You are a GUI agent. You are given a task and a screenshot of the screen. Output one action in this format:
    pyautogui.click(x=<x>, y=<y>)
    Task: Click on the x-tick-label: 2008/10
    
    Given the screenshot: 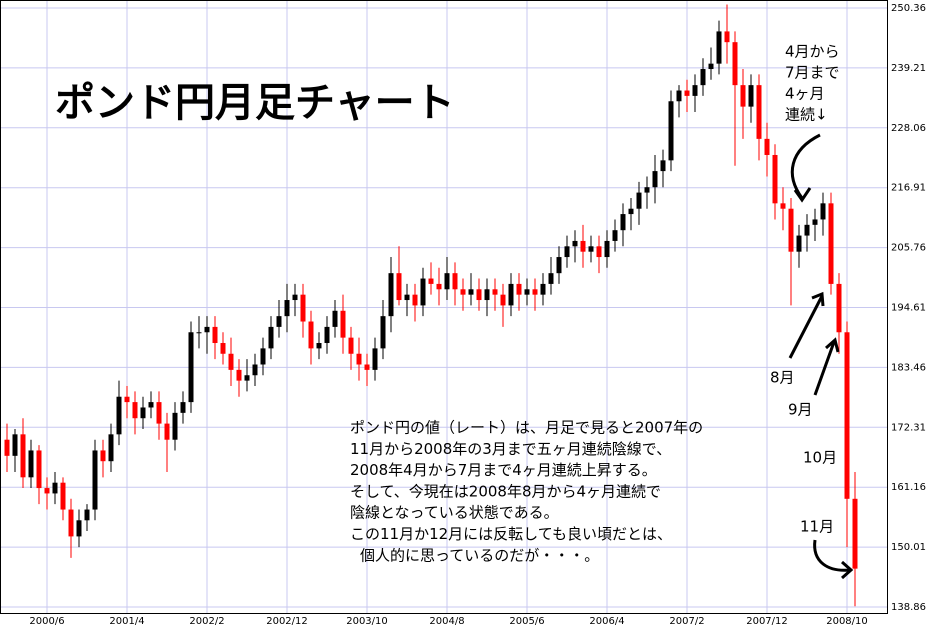 What is the action you would take?
    pyautogui.click(x=847, y=621)
    